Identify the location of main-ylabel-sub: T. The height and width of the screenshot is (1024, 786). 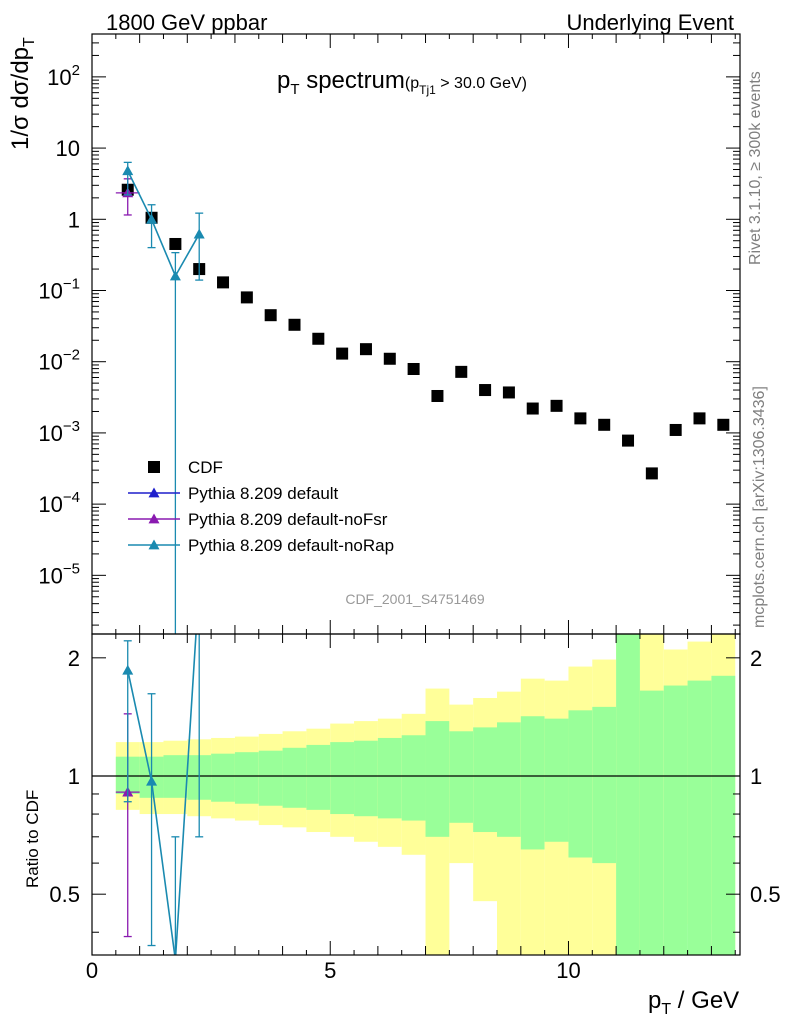
(29, 42).